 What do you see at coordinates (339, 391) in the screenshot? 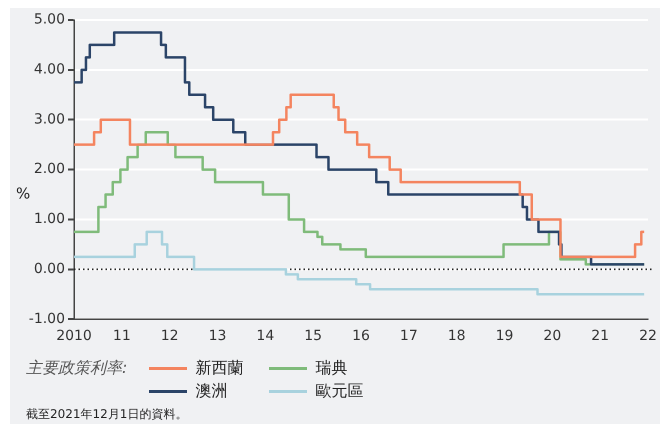
I see `legend-label: 歐元區` at bounding box center [339, 391].